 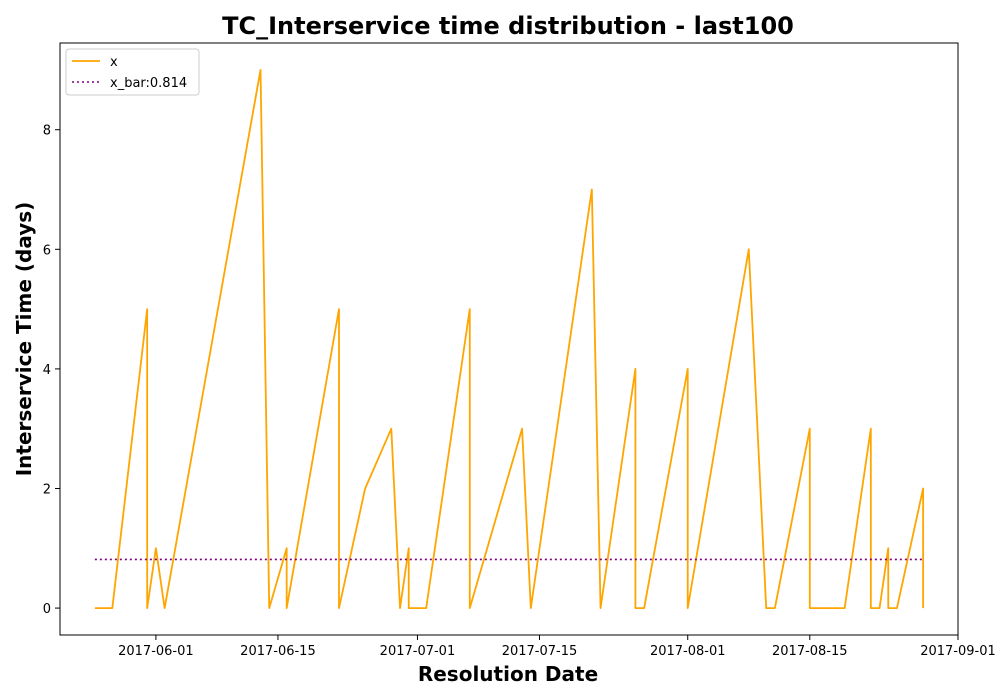 What do you see at coordinates (688, 651) in the screenshot?
I see `x-tick-label: 2017-08-01` at bounding box center [688, 651].